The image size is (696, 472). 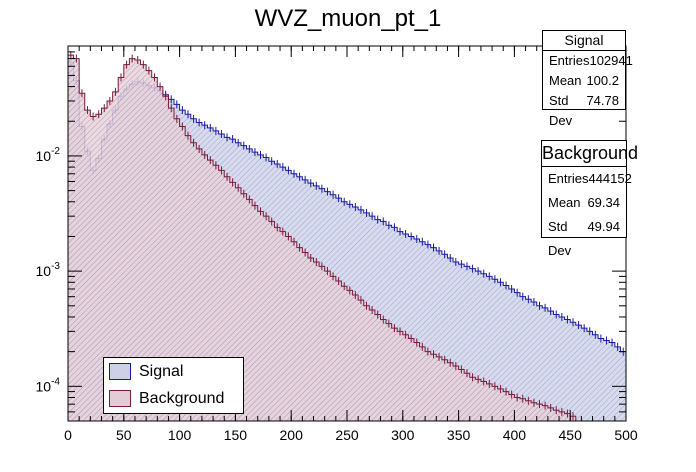 I want to click on background-std-row: Std Dev 49.94, so click(x=584, y=236).